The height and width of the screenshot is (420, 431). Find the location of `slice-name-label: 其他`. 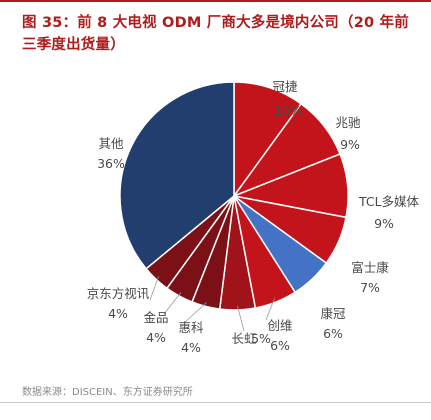

slice-name-label: 其他 is located at coordinates (111, 143).